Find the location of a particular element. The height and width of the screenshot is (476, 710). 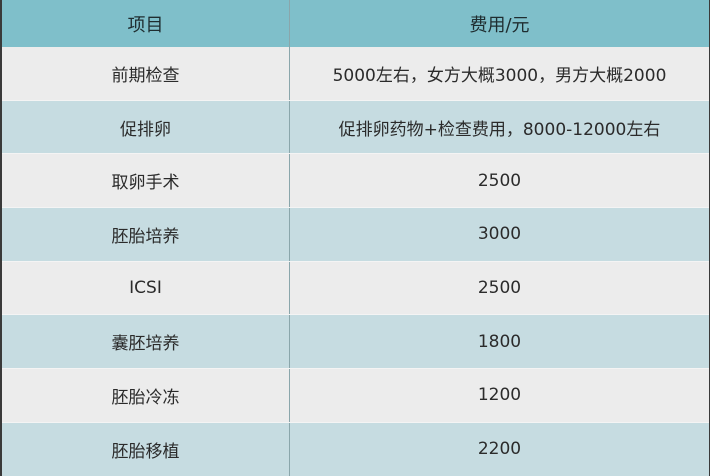

cost-cell: 促排卵药物+检查费用，8000-12000左右 is located at coordinates (499, 129).